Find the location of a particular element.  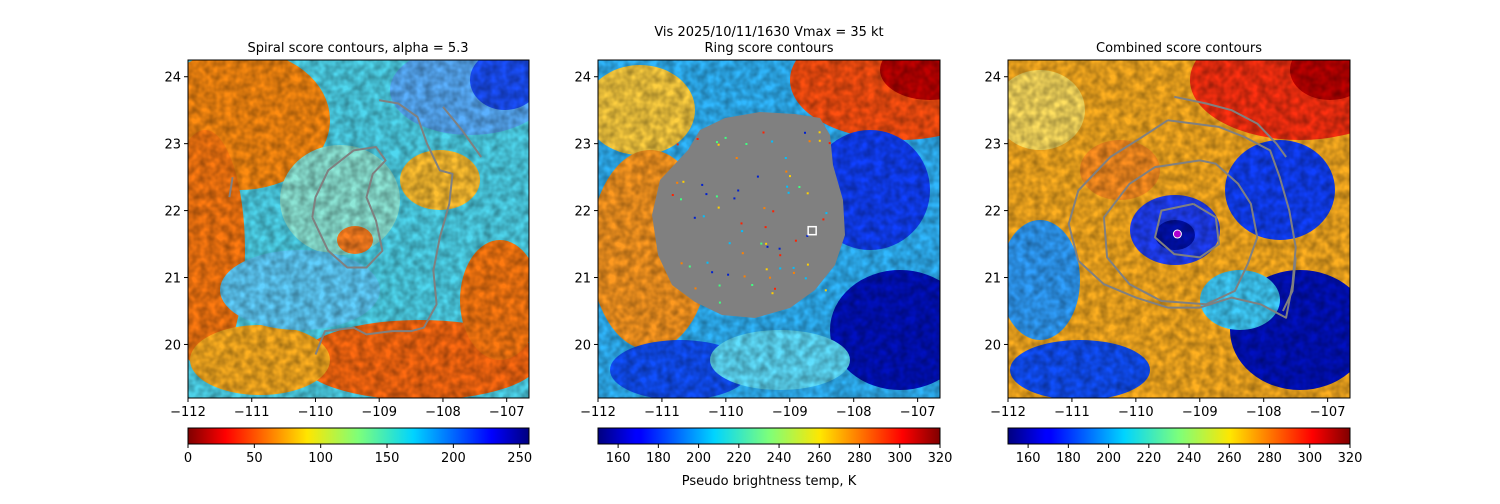

ring-colorbar-tick-label: 300 is located at coordinates (899, 458).